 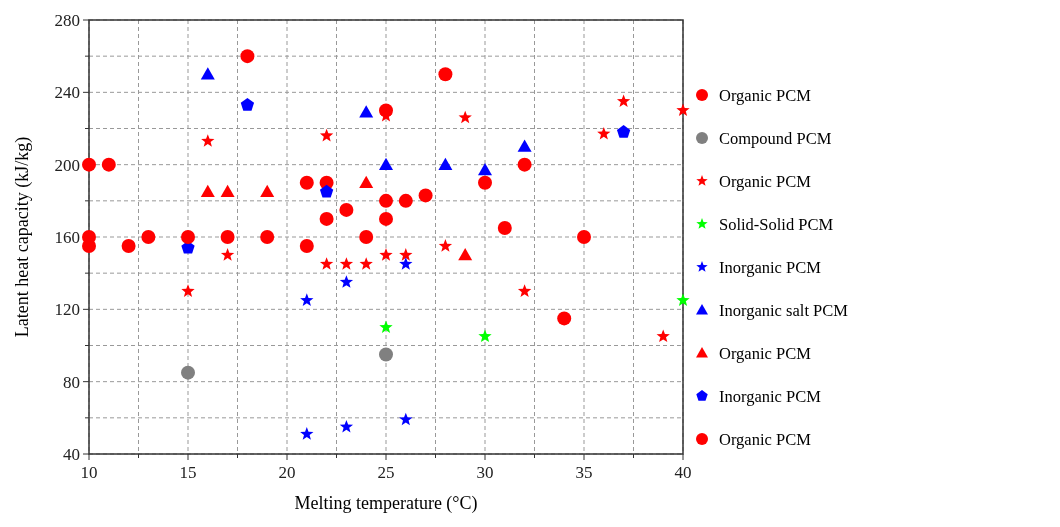 What do you see at coordinates (67, 237) in the screenshot?
I see `y-tick-label: 160` at bounding box center [67, 237].